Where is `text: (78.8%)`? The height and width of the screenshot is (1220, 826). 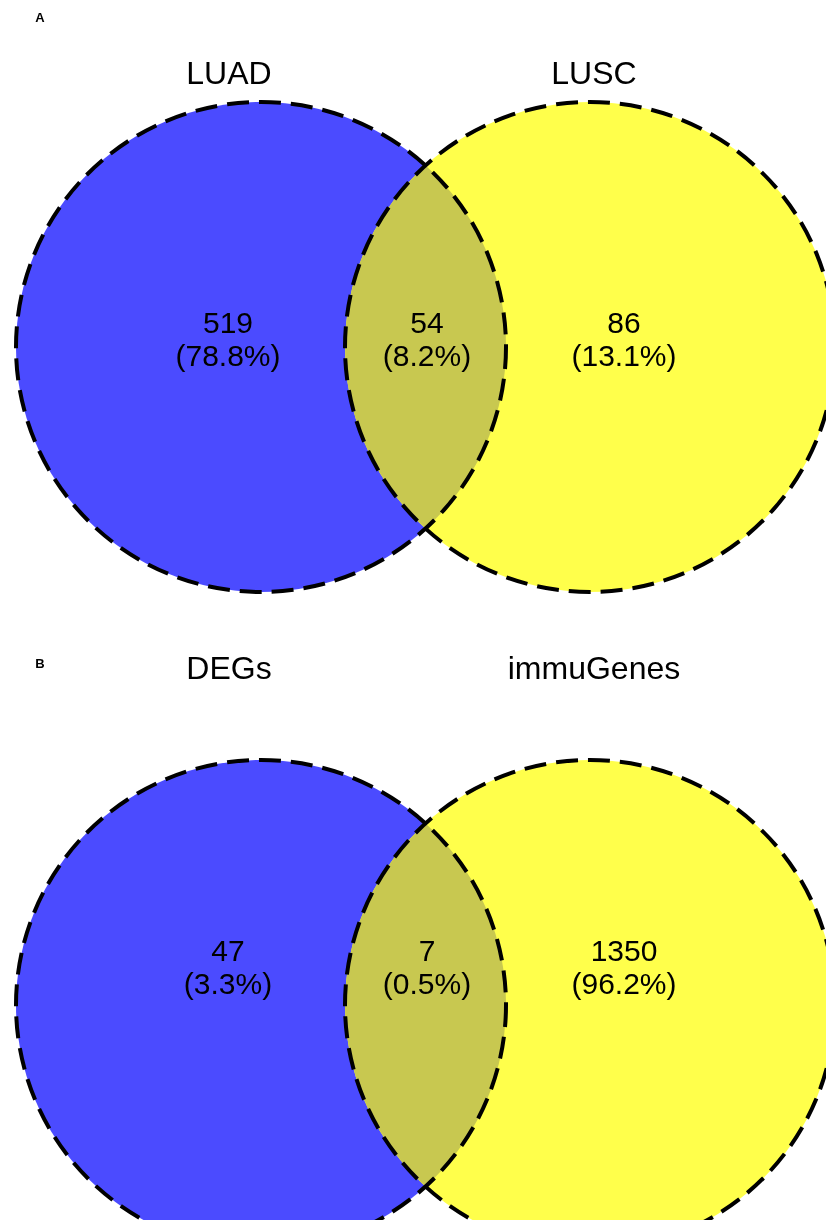 text: (78.8%) is located at coordinates (228, 355).